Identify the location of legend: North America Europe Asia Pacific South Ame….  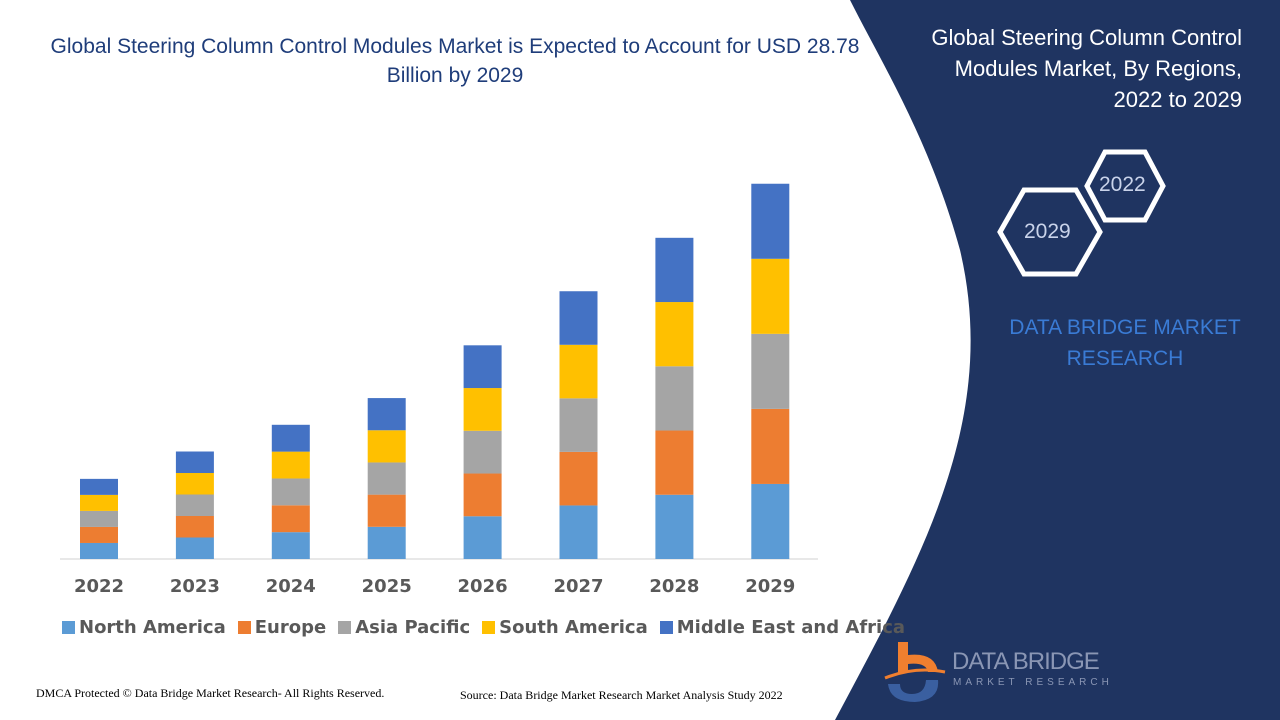
(483, 627).